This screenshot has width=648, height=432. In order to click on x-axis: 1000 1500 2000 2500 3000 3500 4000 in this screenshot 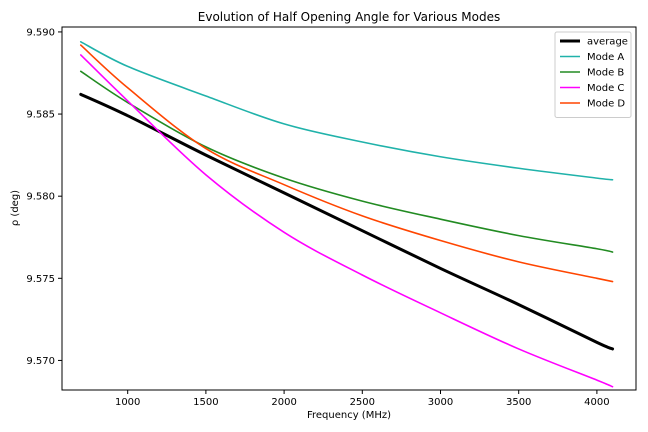, I will do `click(362, 399)`.